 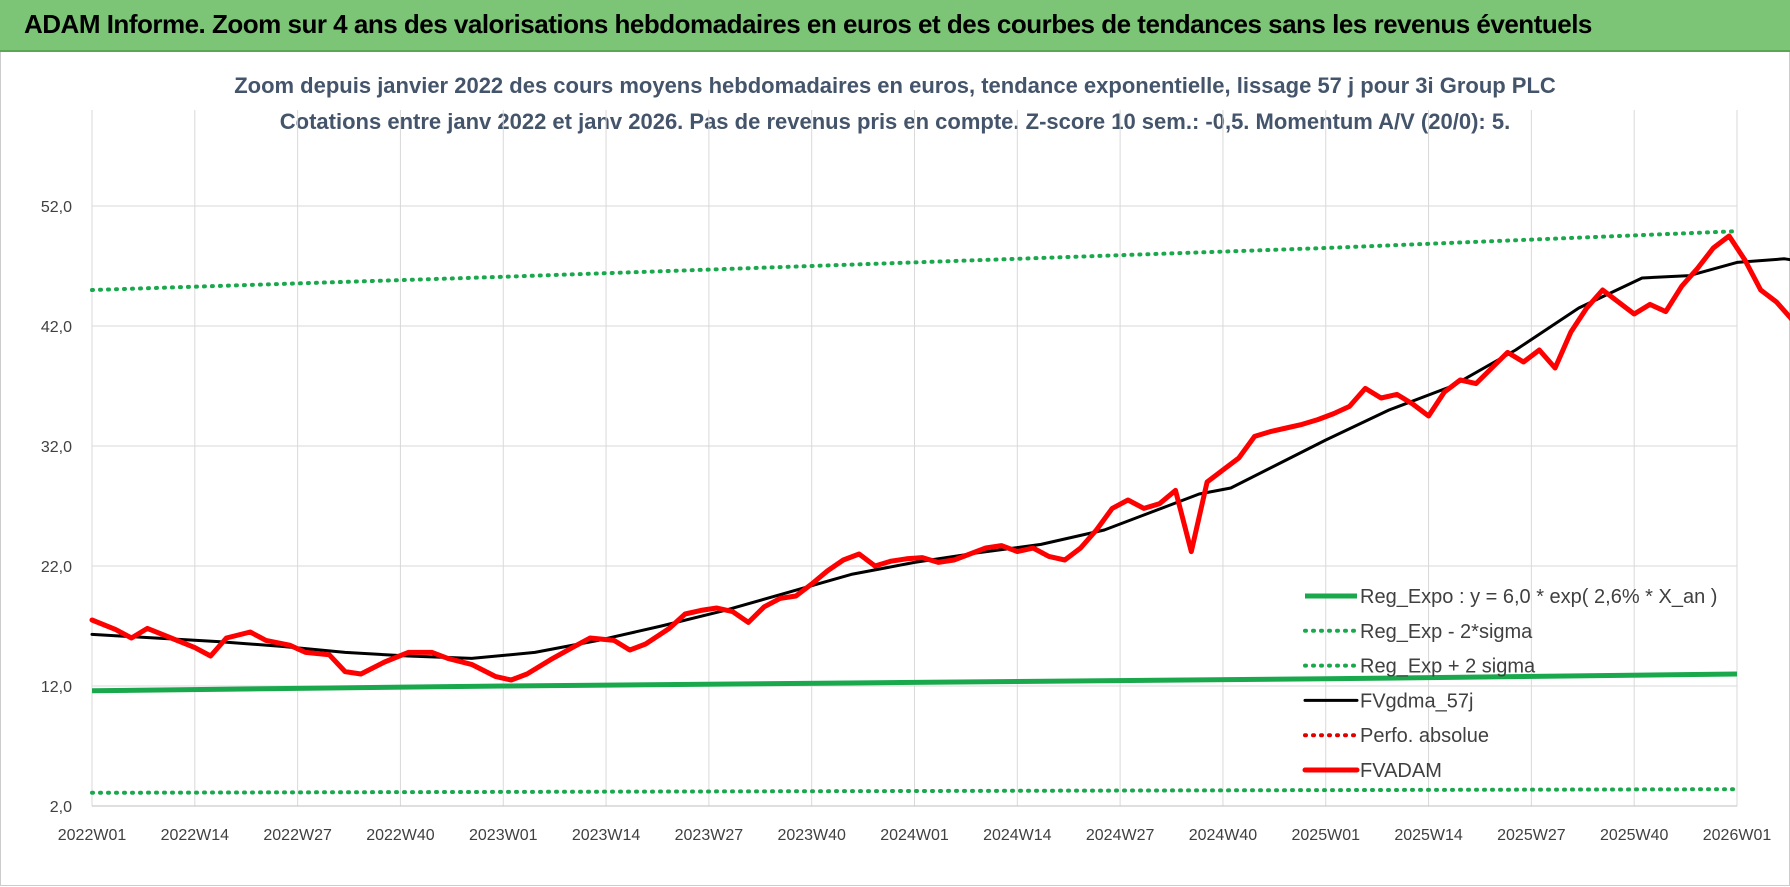 I want to click on x-tick-label: 2025W01, so click(x=1326, y=835).